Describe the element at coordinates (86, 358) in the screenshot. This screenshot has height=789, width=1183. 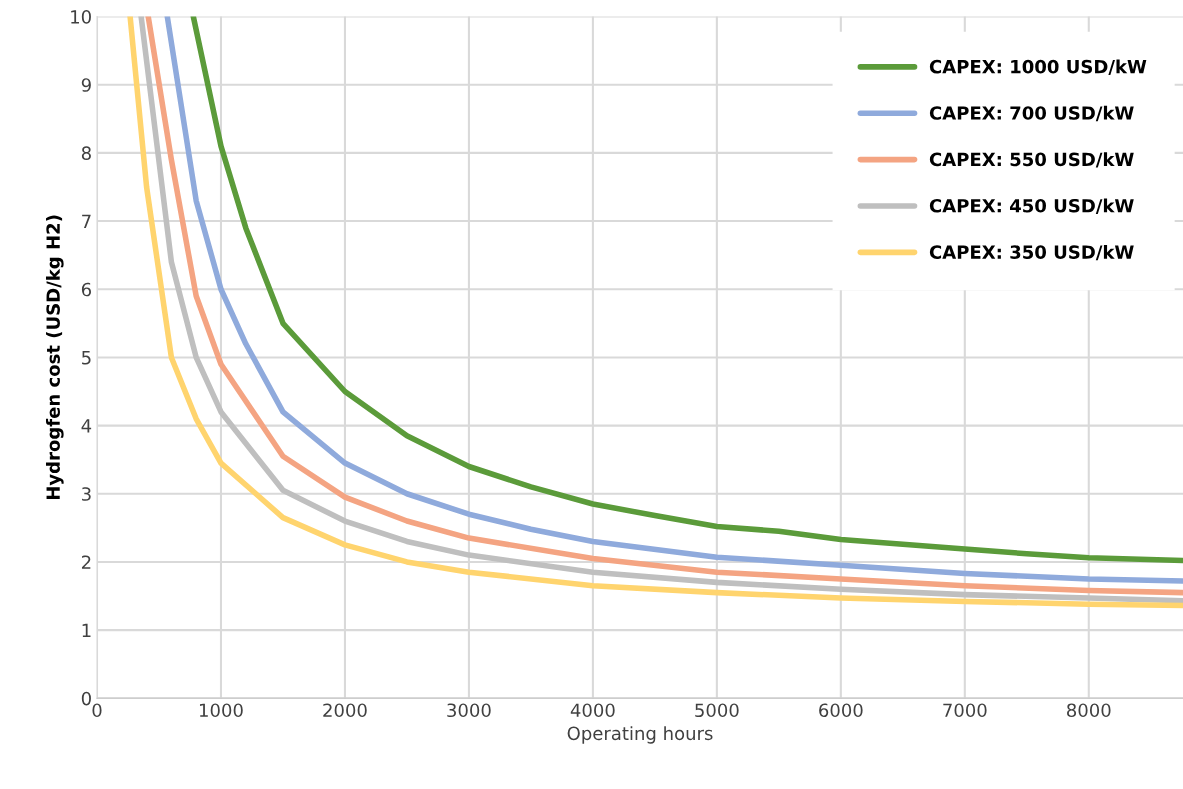
I see `y-tick-label: 5` at that location.